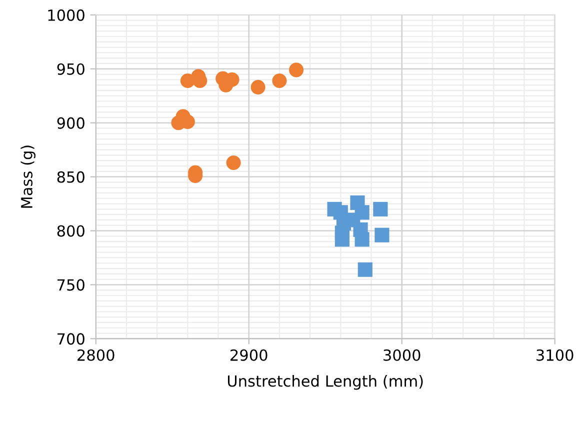 This screenshot has width=581, height=426. I want to click on y-tick-label: 900, so click(70, 123).